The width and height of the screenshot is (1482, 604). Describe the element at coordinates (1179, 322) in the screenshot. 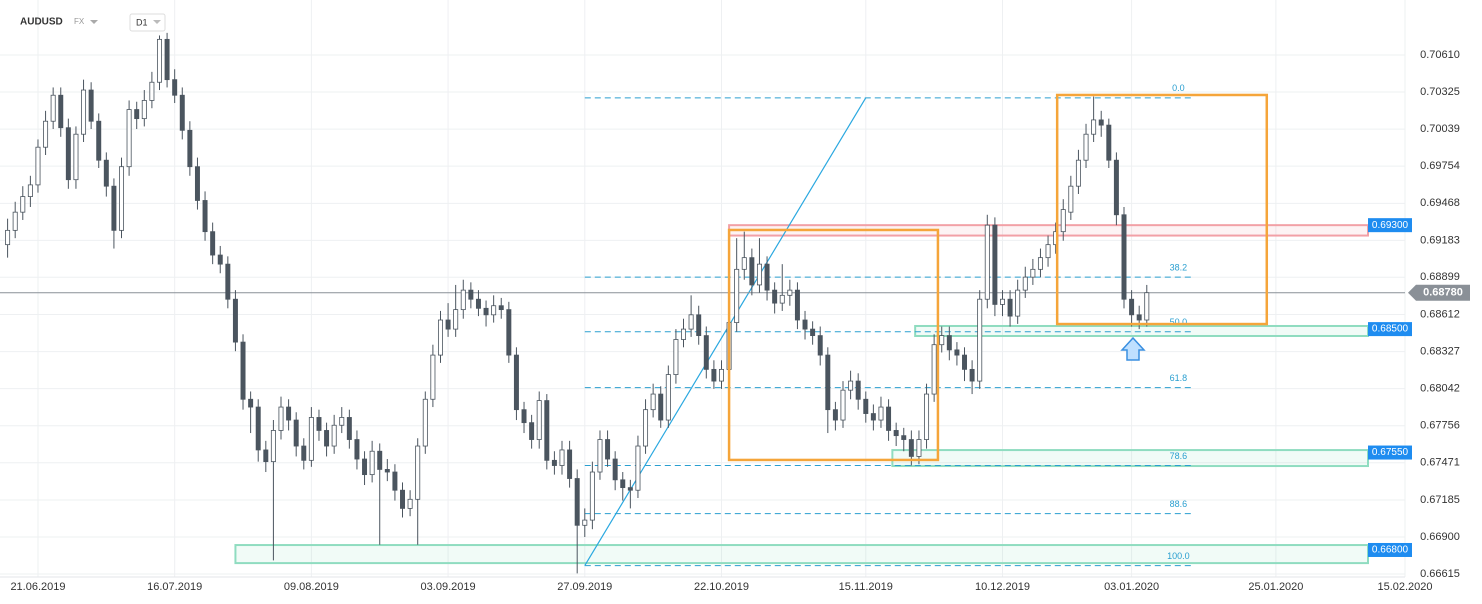

I see `fib-label: 50.0` at that location.